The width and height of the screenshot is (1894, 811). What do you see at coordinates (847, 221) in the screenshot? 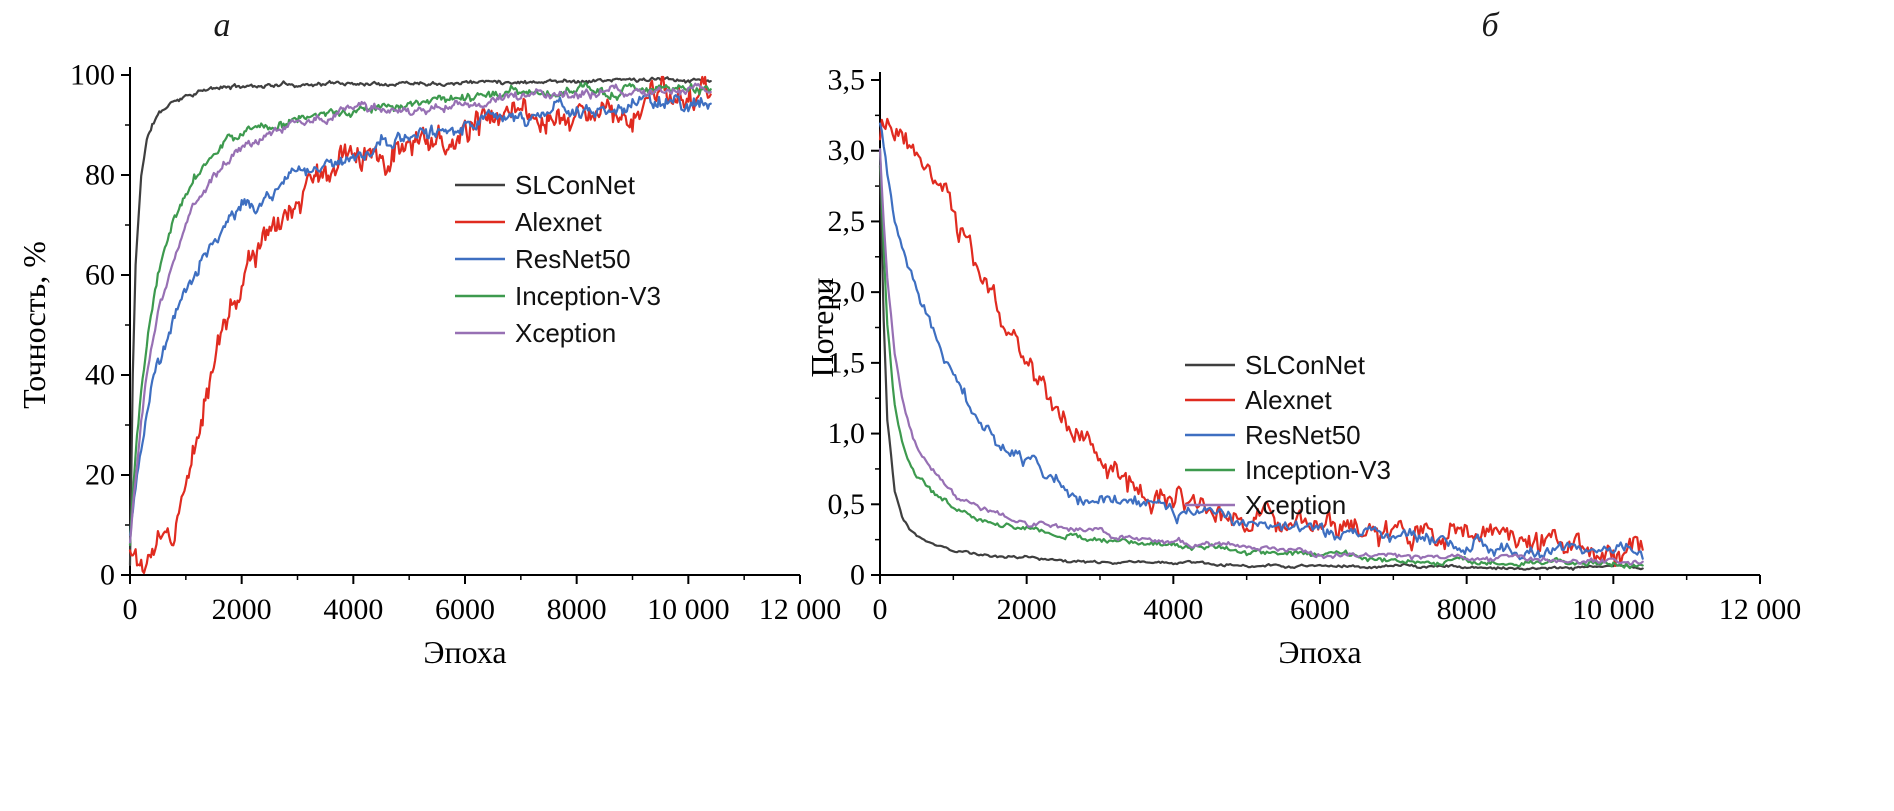
I see `y-tick-label: 2,5` at bounding box center [847, 221].